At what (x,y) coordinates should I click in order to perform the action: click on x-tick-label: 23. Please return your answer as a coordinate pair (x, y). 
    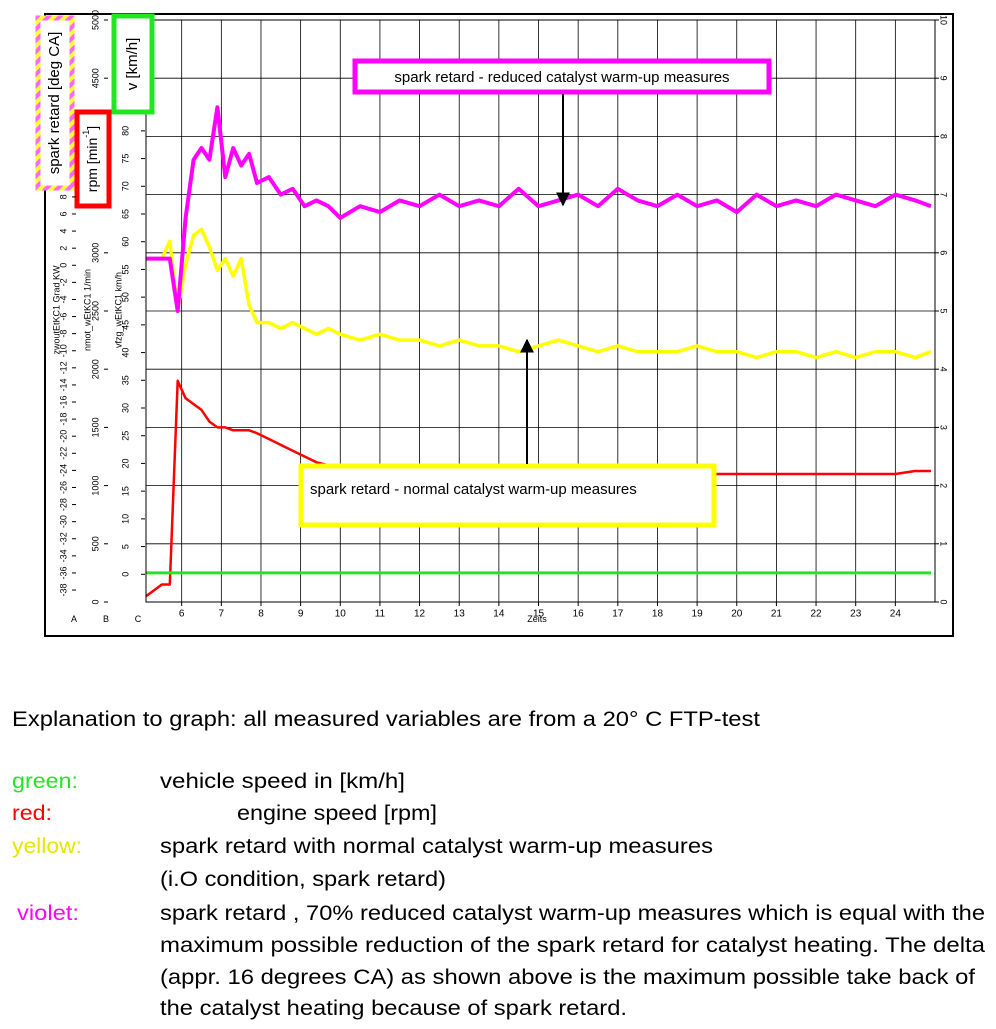
    Looking at the image, I should click on (856, 614).